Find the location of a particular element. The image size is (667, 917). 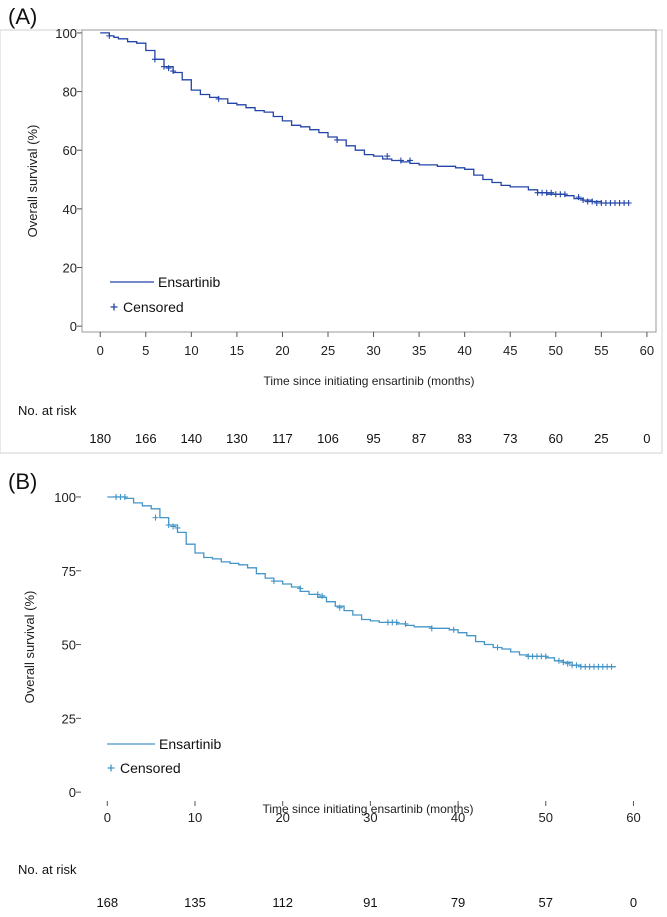

risk-table-value: 117 is located at coordinates (282, 438).